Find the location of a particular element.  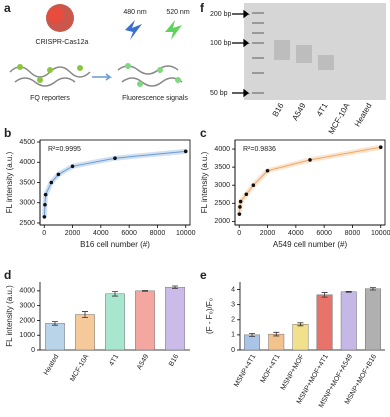

y-tick-label: 4 is located at coordinates (233, 289).